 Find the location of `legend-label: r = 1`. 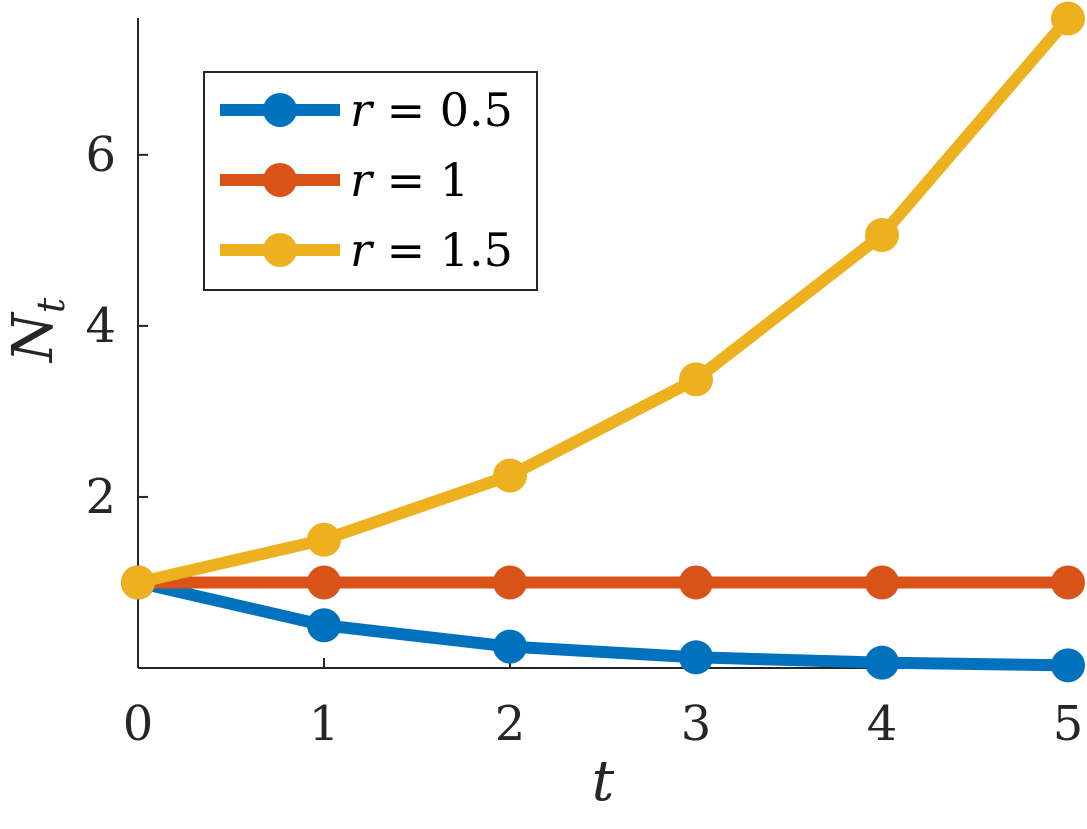

legend-label: r = 1 is located at coordinates (409, 180).